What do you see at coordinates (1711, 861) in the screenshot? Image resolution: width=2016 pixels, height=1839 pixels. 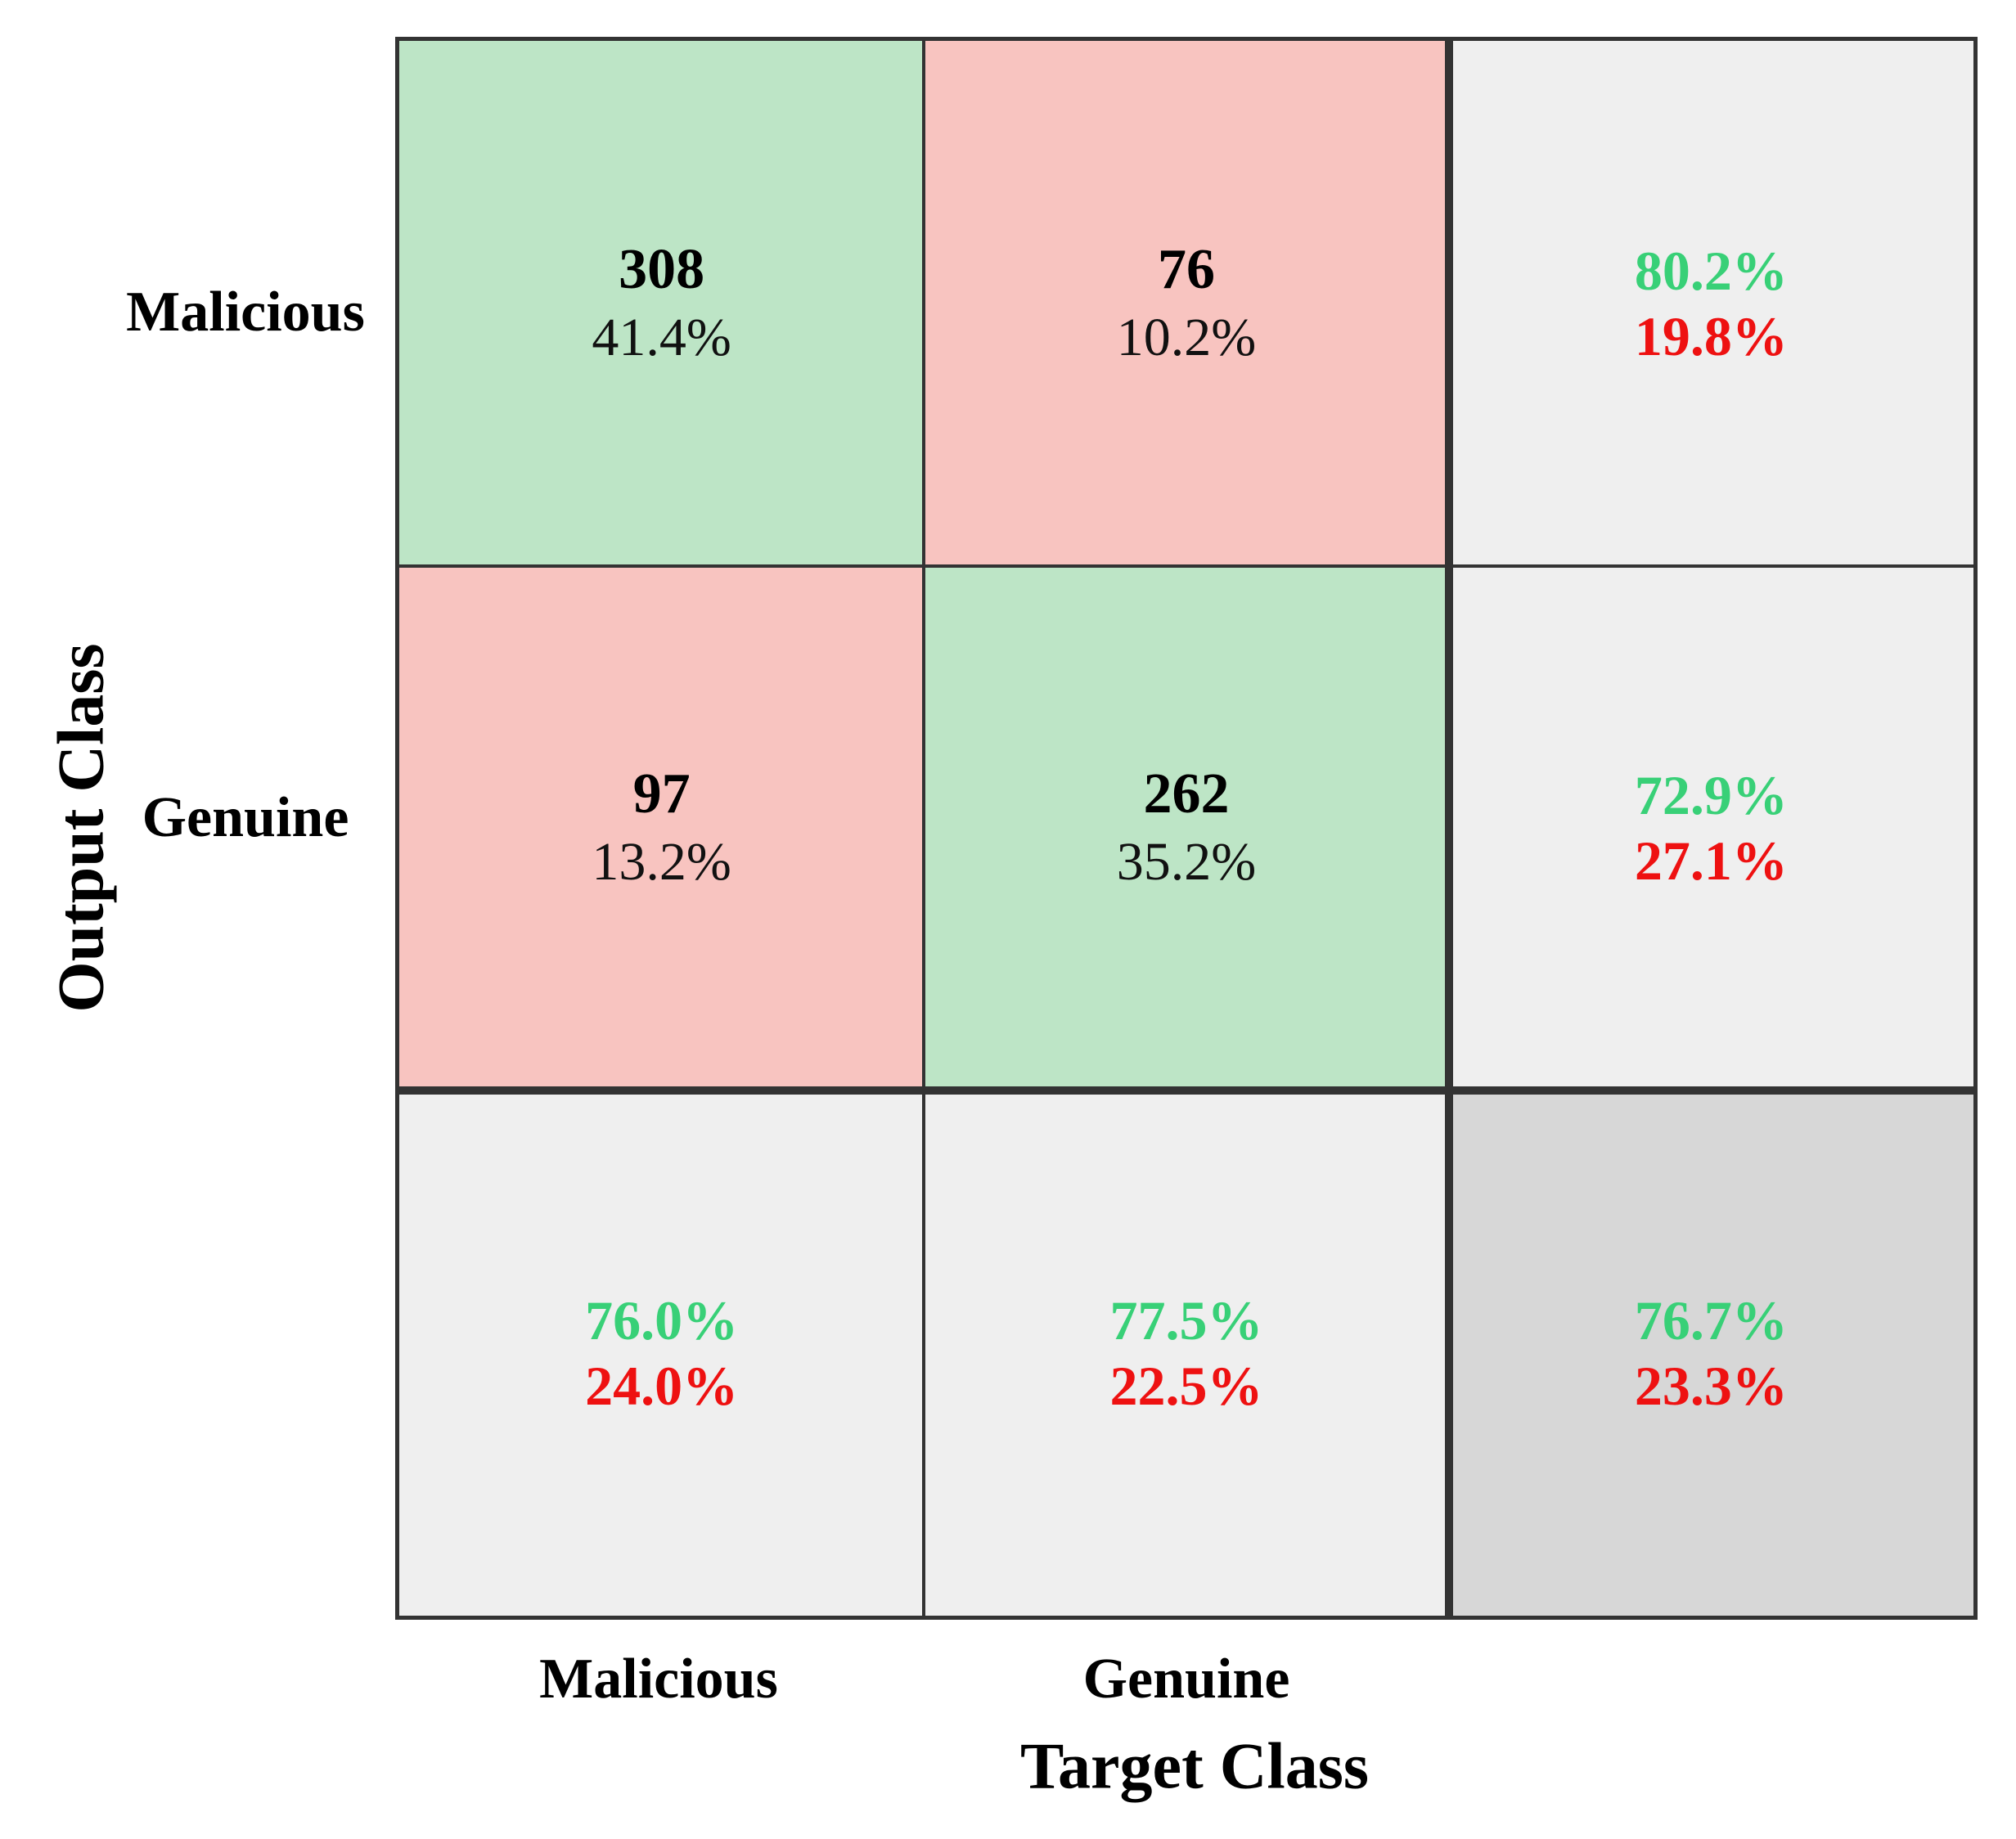 I see `summary-incorrect-percent: 27.1%` at bounding box center [1711, 861].